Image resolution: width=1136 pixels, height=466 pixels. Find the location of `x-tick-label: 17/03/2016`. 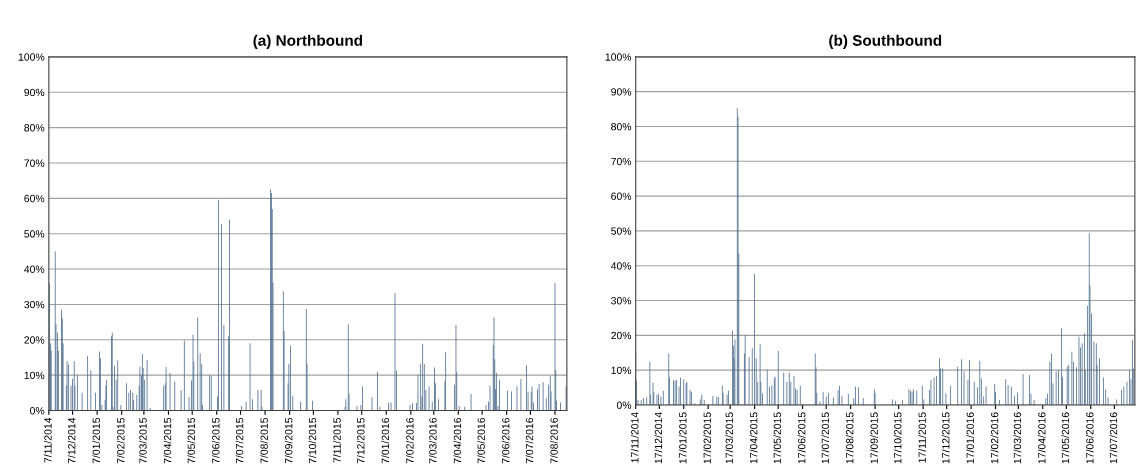

x-tick-label: 17/03/2016 is located at coordinates (1017, 438).